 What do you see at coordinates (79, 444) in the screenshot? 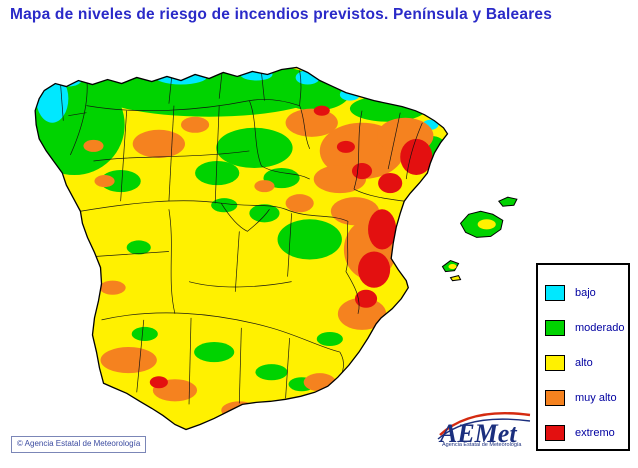
I see `copyright-badge: © Agencia Estatal de Meteorología` at bounding box center [79, 444].